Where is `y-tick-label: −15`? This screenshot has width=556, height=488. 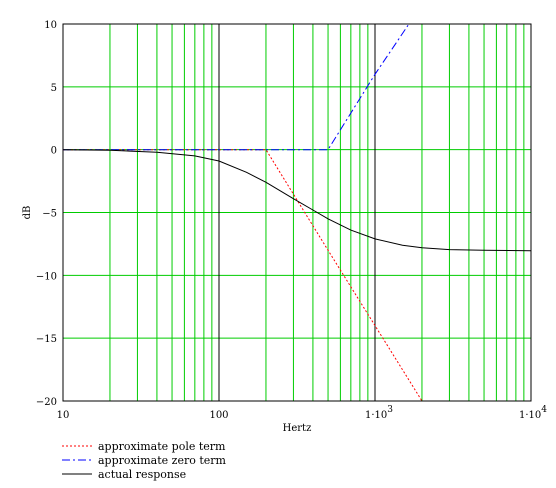
y-tick-label: −15 is located at coordinates (46, 339).